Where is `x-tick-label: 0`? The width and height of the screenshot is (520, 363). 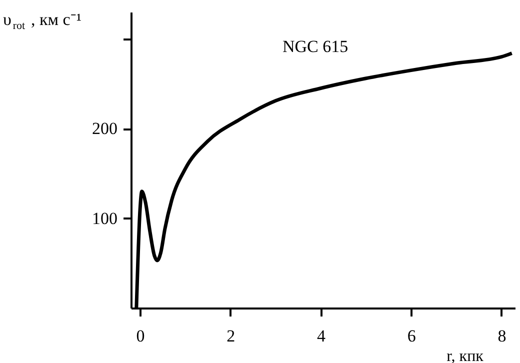
x-tick-label: 0 is located at coordinates (140, 336).